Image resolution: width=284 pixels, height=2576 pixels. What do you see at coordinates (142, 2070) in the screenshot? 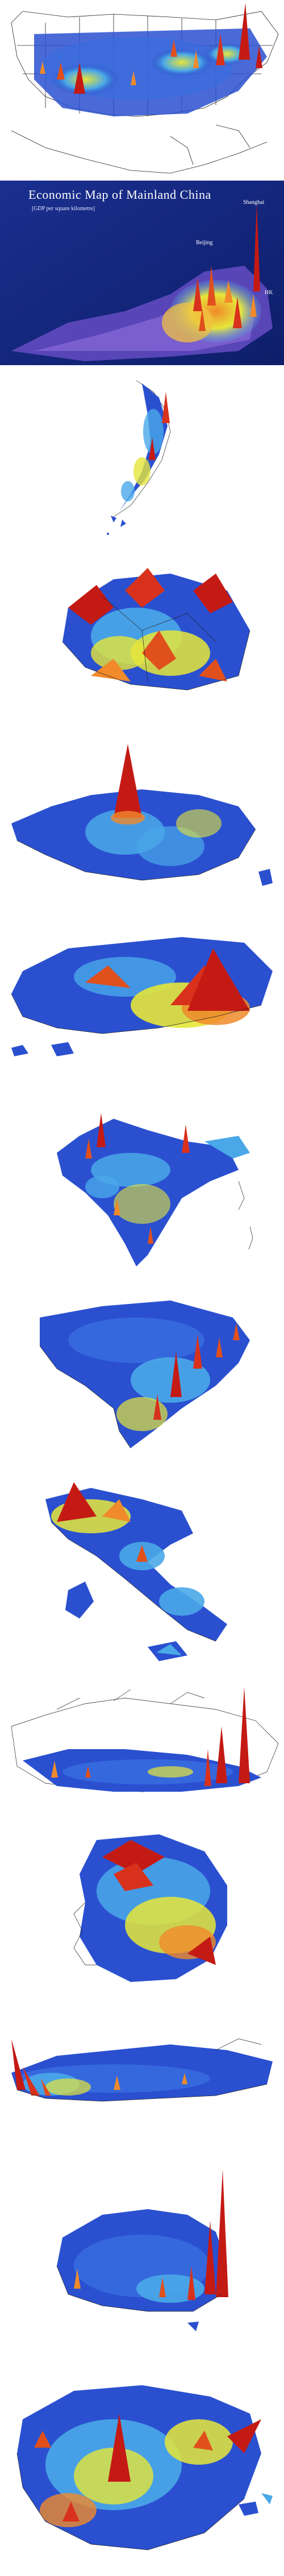
I see `russia-map` at bounding box center [142, 2070].